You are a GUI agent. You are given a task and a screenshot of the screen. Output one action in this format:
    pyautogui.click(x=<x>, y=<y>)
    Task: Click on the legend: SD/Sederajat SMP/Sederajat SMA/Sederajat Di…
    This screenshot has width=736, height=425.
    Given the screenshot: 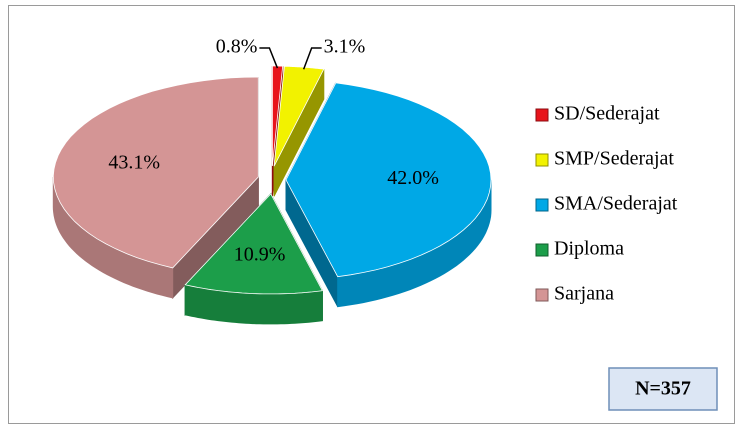 What is the action you would take?
    pyautogui.click(x=606, y=204)
    